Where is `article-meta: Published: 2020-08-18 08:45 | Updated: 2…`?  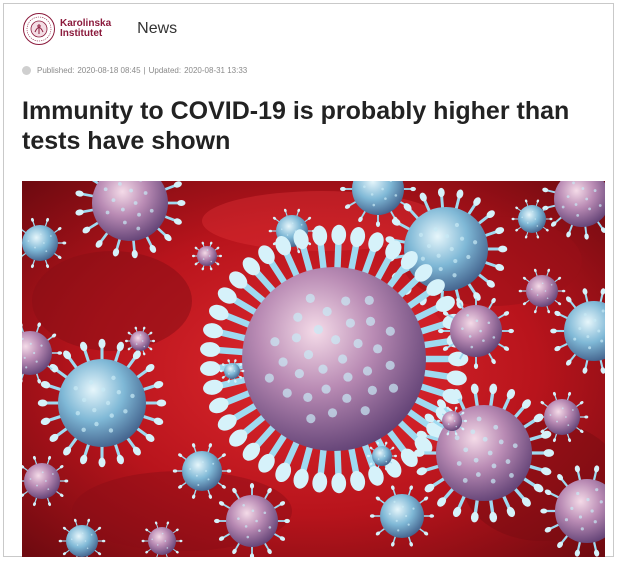
article-meta: Published: 2020-08-18 08:45 | Updated: 2… is located at coordinates (134, 70).